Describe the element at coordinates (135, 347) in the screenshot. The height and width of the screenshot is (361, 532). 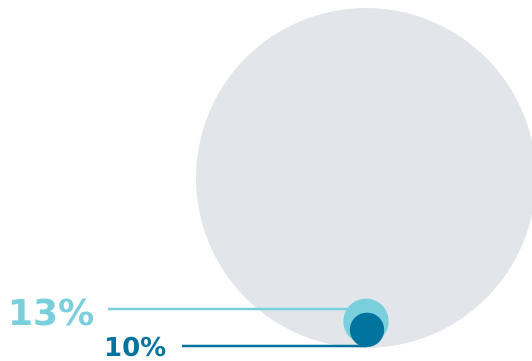
I see `label-10-percent: 10%` at that location.